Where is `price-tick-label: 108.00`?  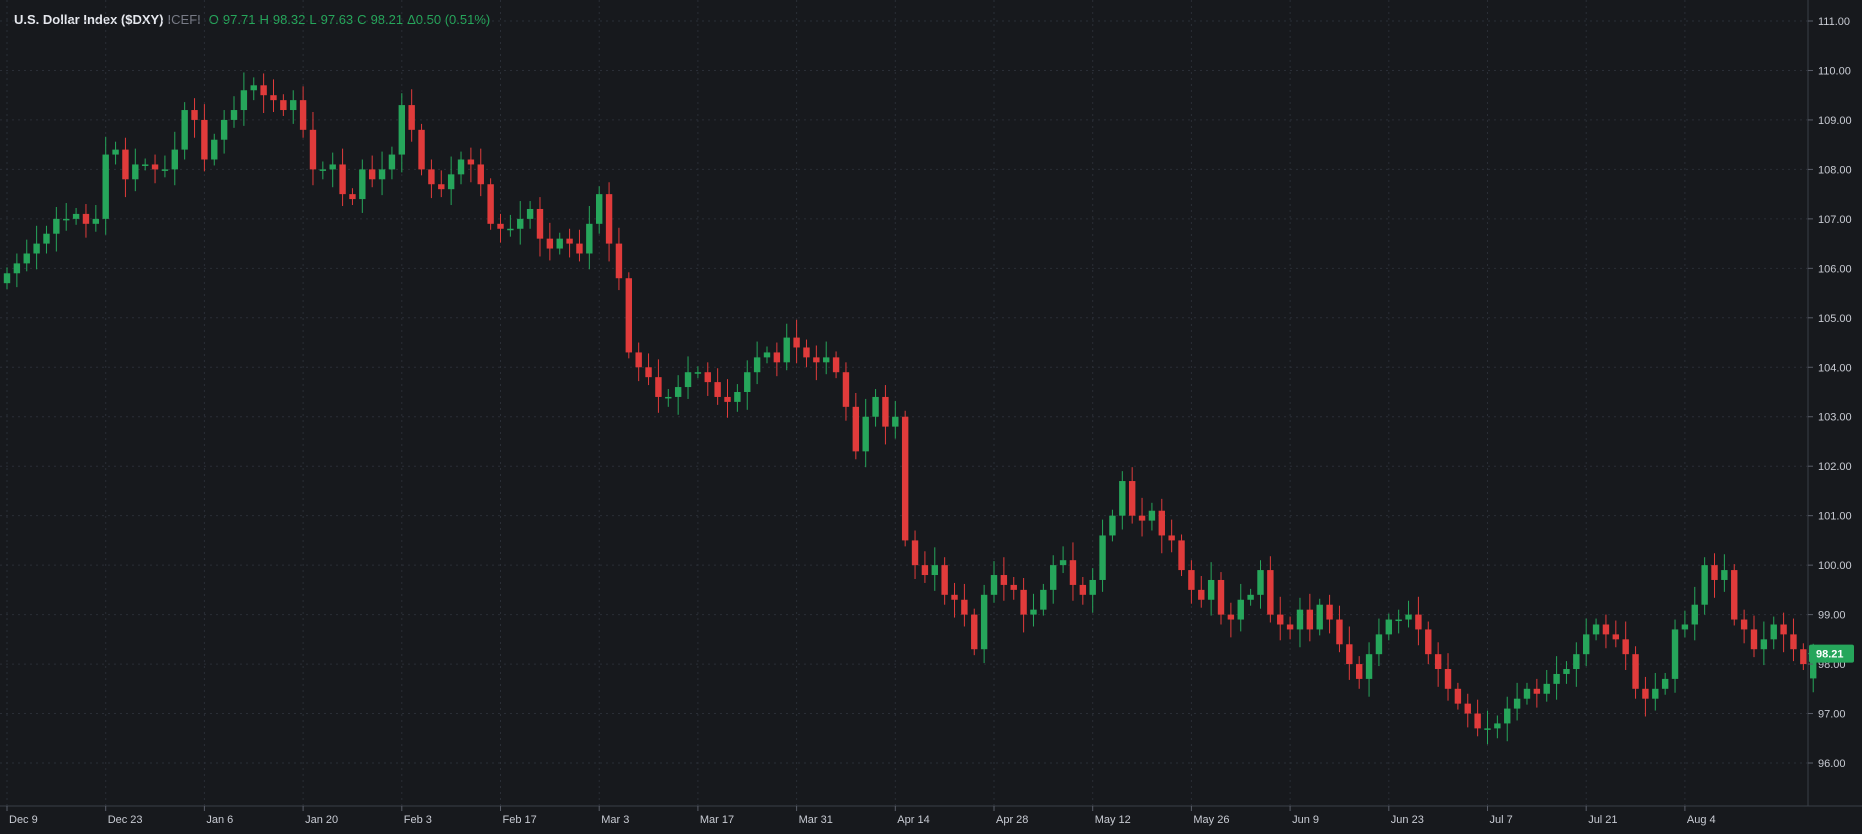 price-tick-label: 108.00 is located at coordinates (1835, 170).